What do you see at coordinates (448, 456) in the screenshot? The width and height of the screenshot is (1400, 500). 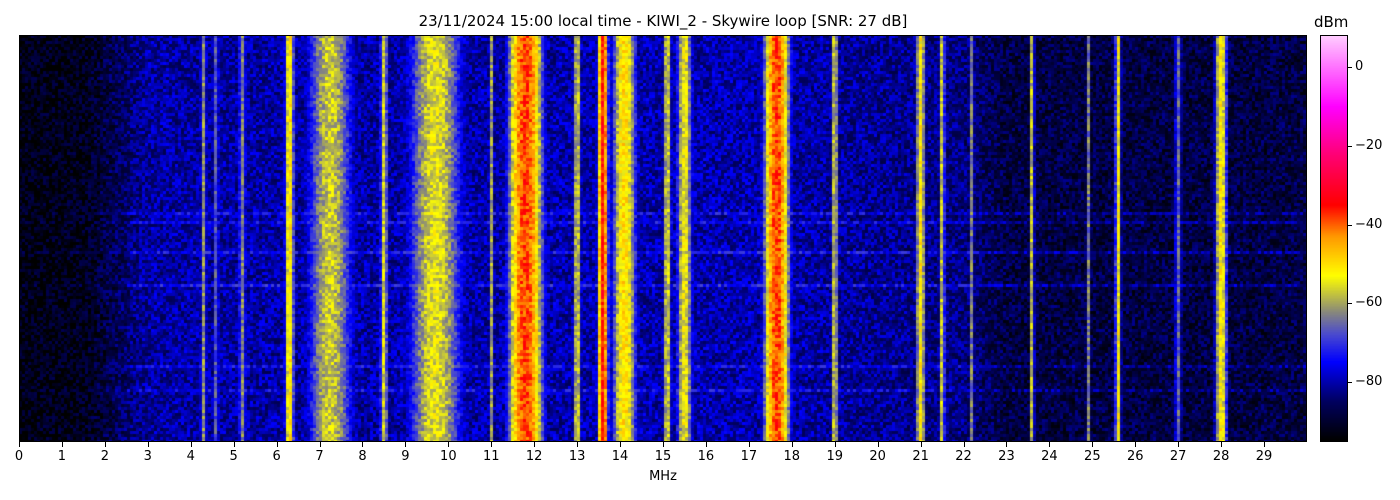 I see `x-tick-label: 10` at bounding box center [448, 456].